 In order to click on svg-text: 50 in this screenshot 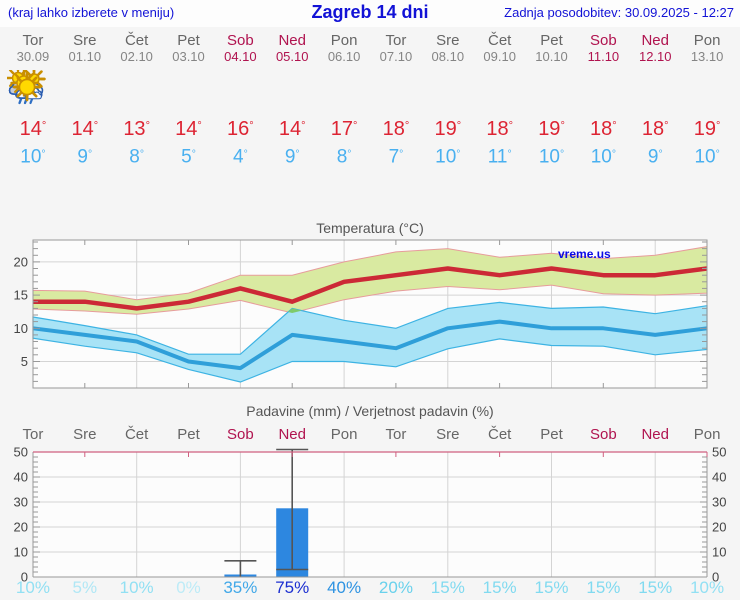, I will do `click(719, 452)`.